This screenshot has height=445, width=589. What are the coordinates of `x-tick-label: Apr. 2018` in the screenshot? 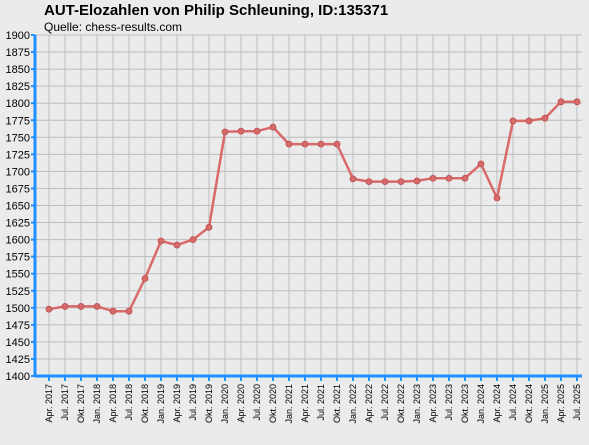 It's located at (113, 403).